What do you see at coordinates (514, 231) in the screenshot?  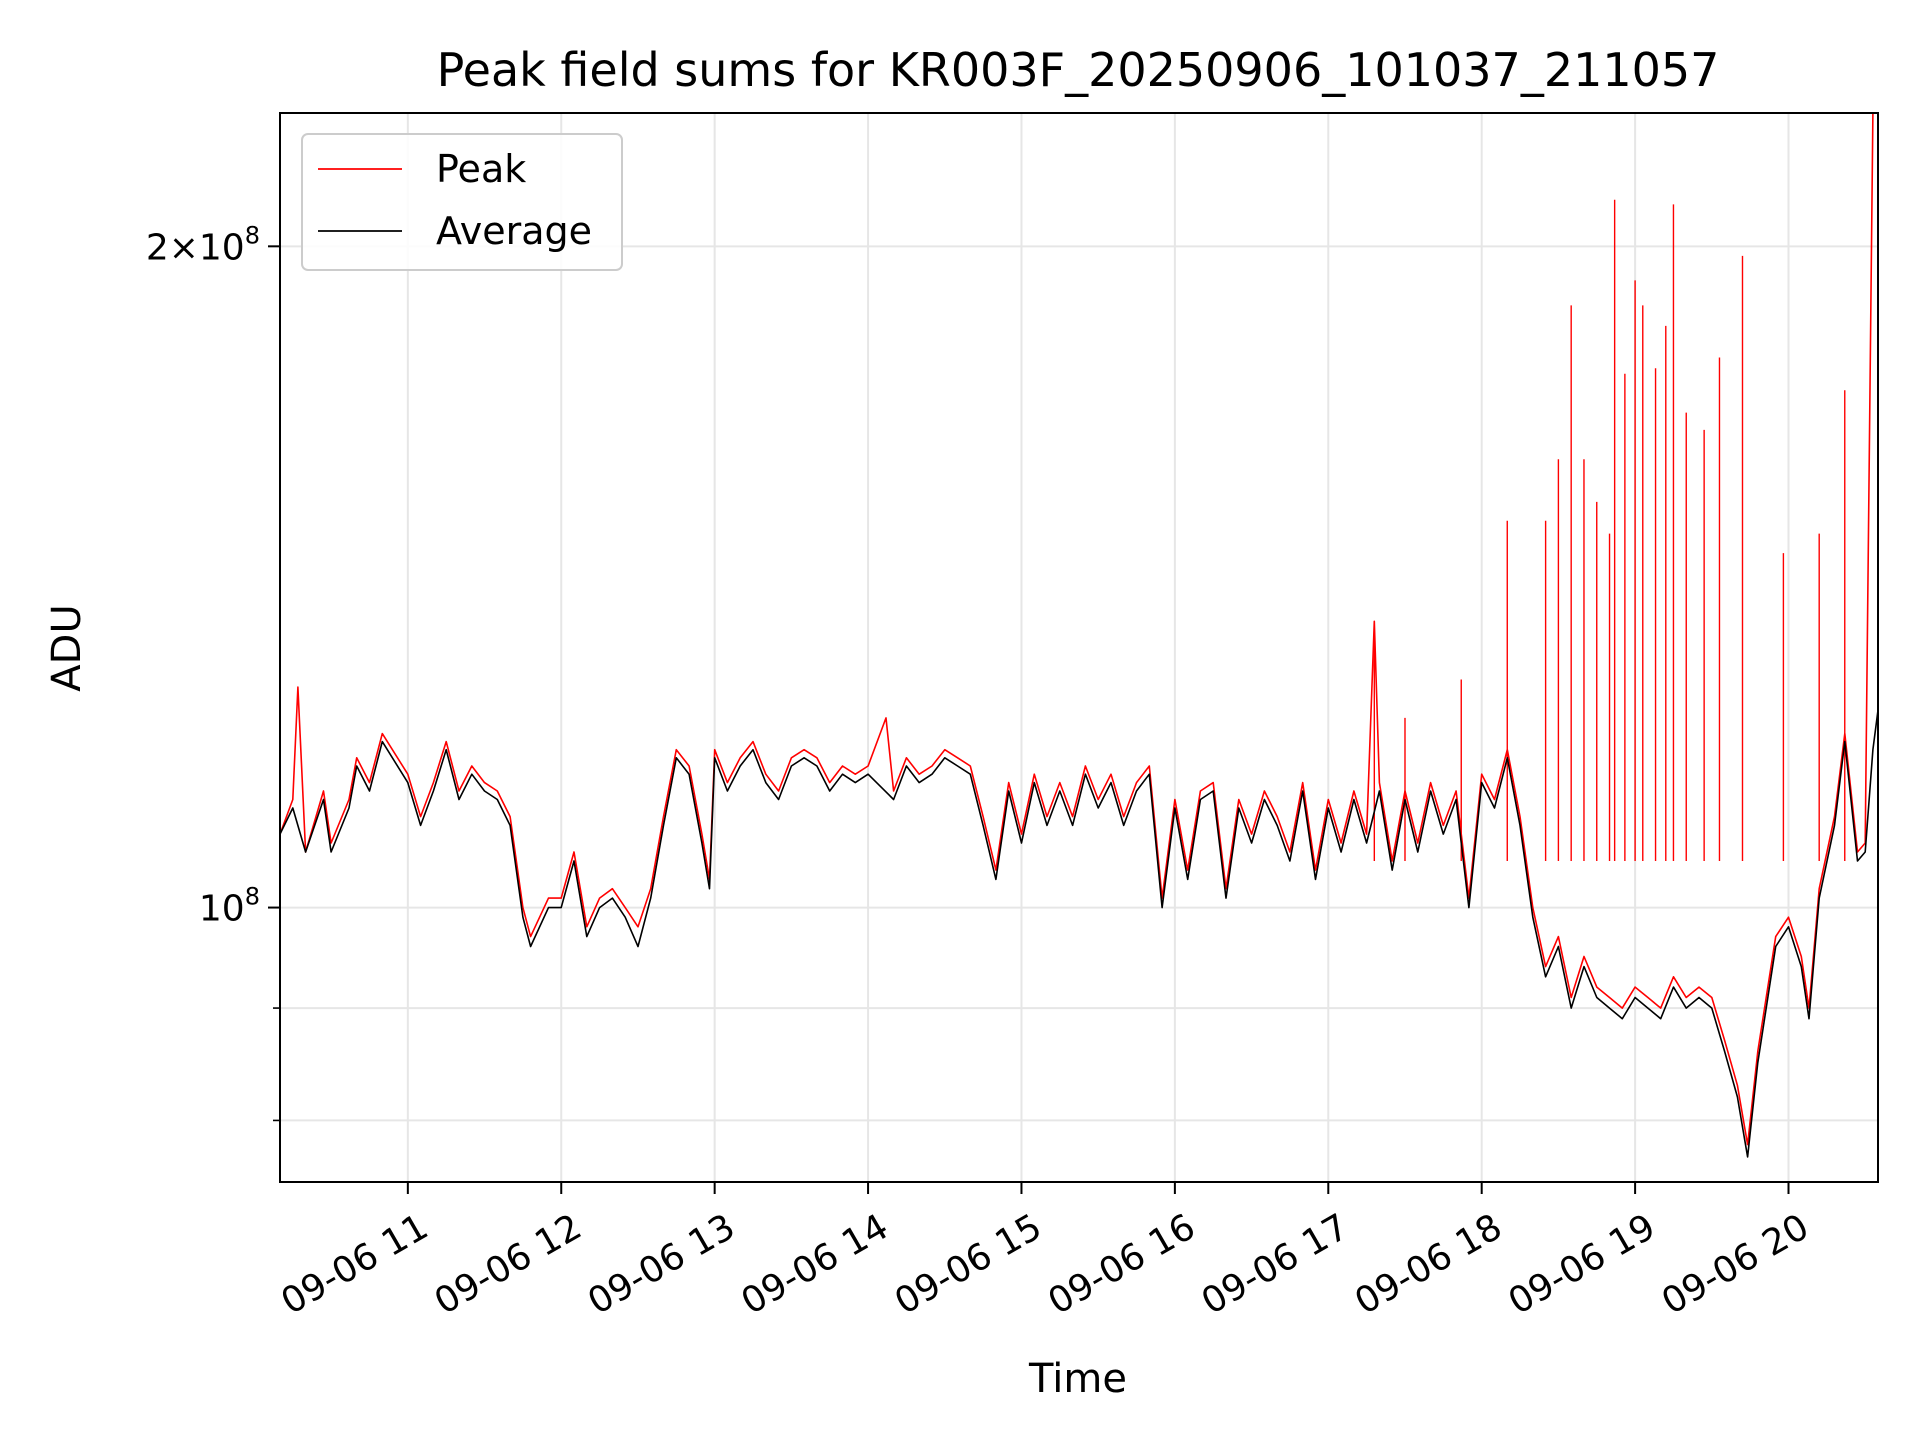 I see `legend-label-average: Average` at bounding box center [514, 231].